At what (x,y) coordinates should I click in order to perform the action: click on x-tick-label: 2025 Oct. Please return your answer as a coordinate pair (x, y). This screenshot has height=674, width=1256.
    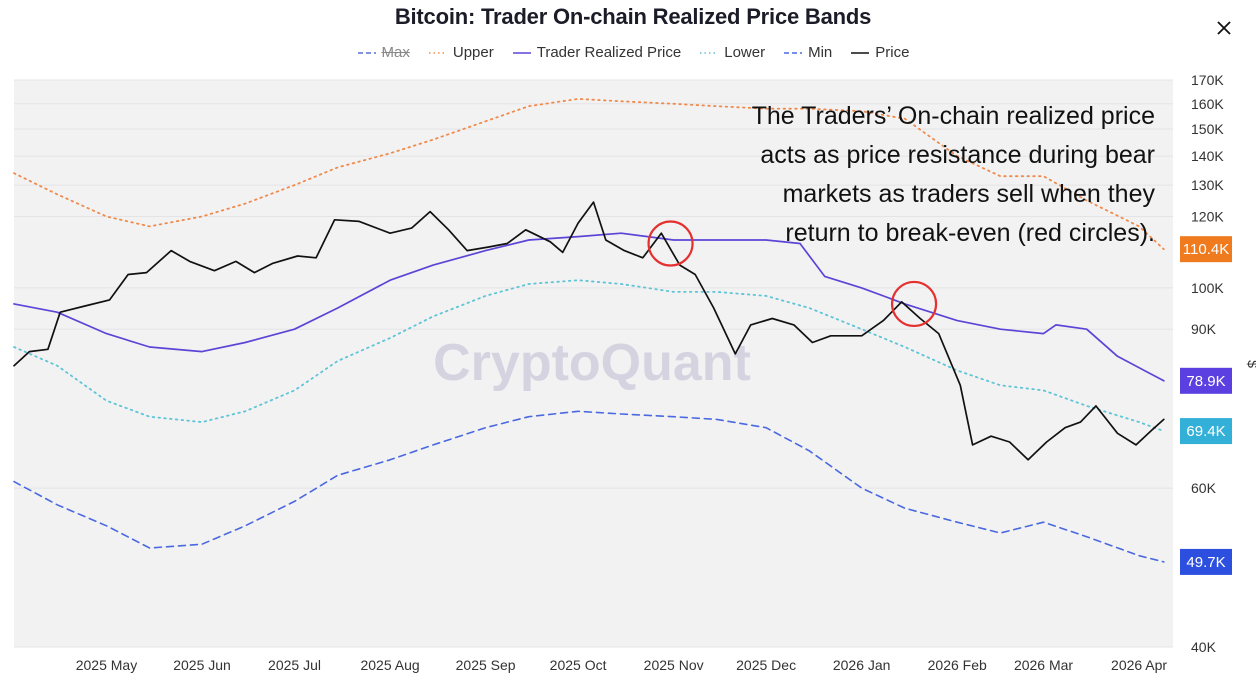
    Looking at the image, I should click on (578, 665).